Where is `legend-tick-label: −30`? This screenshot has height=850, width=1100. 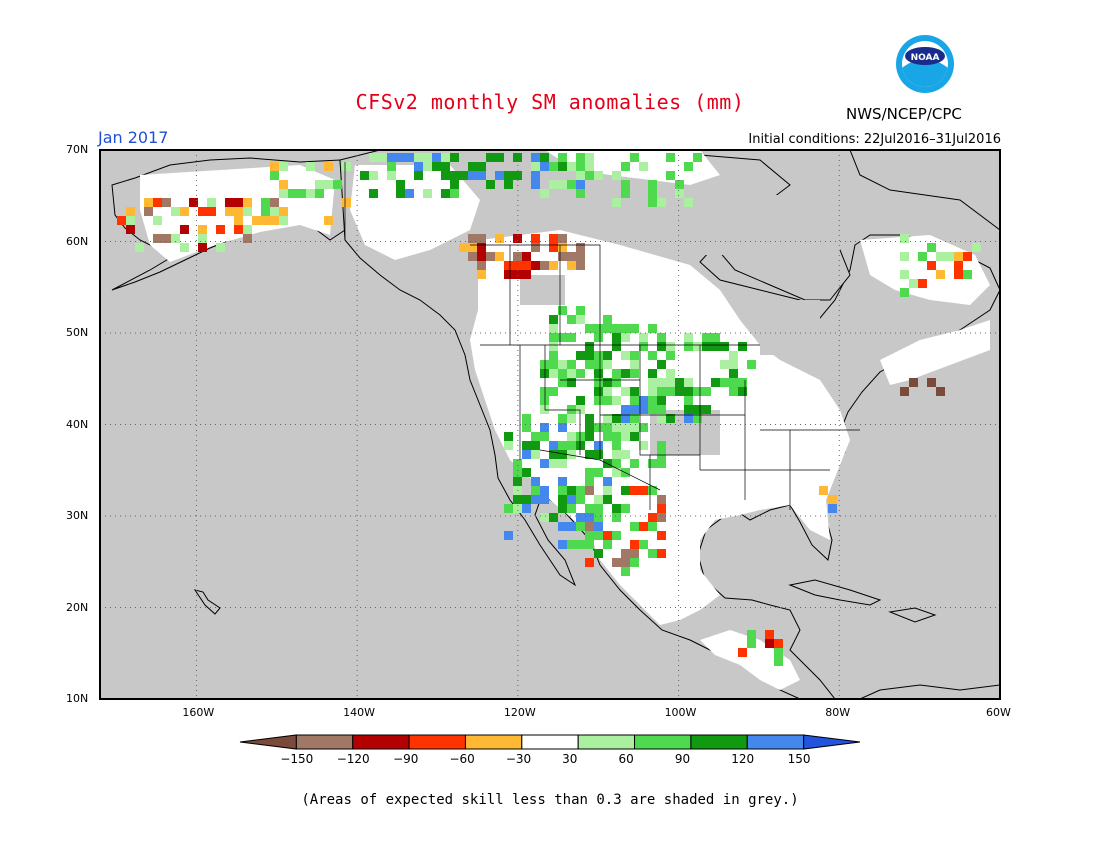 legend-tick-label: −30 is located at coordinates (518, 759).